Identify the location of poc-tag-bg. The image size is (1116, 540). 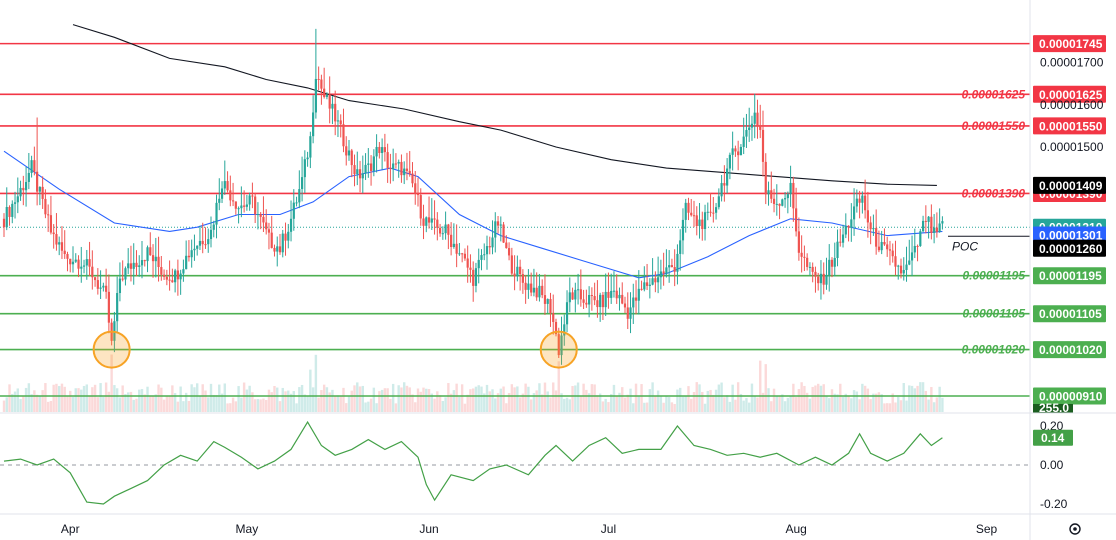
(1069, 248).